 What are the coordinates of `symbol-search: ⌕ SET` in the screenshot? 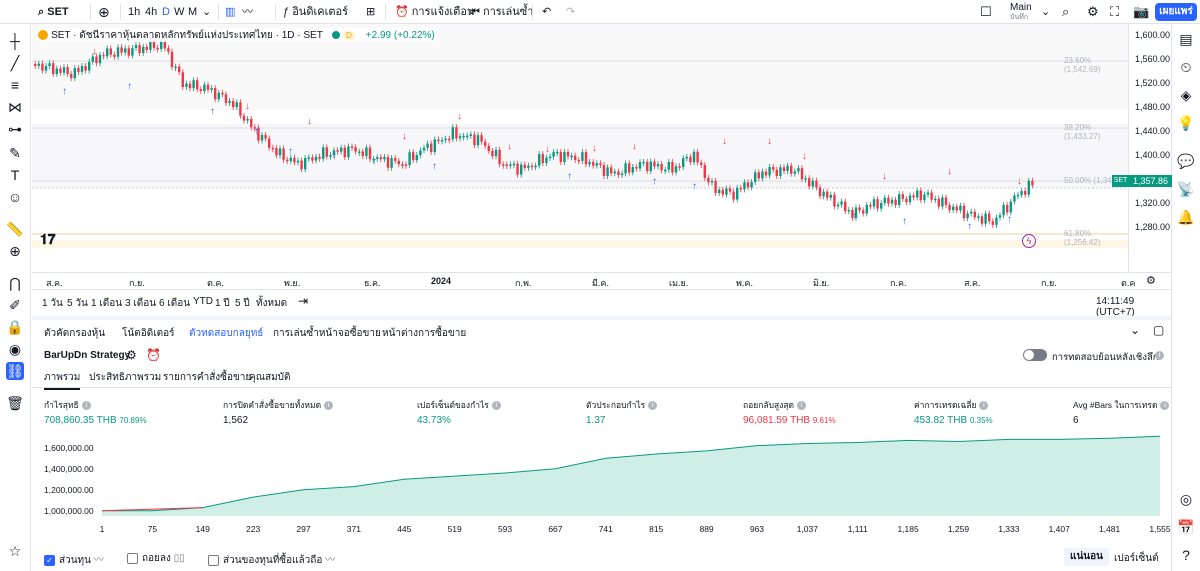 It's located at (53, 12).